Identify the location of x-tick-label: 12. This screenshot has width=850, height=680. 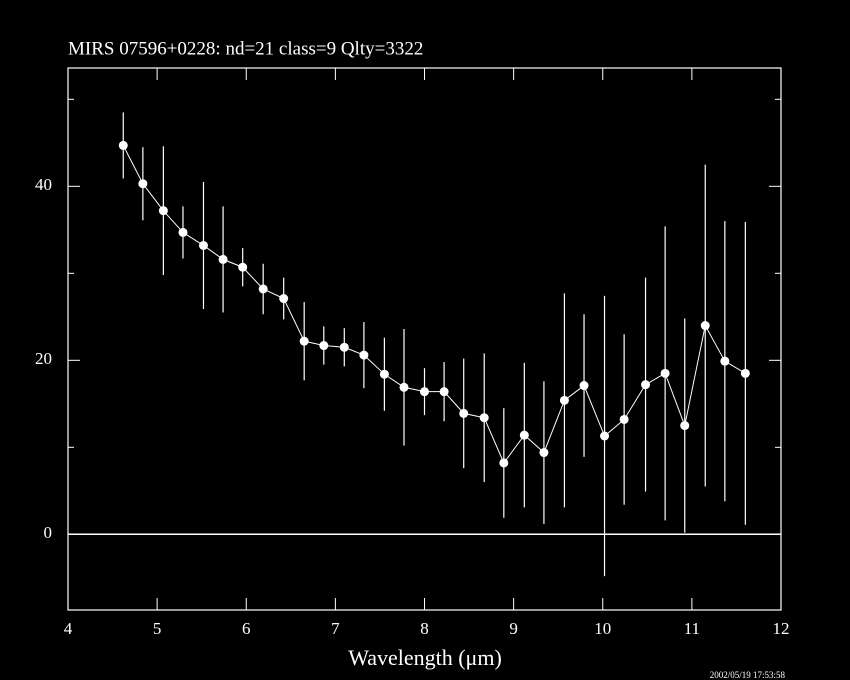
(781, 628).